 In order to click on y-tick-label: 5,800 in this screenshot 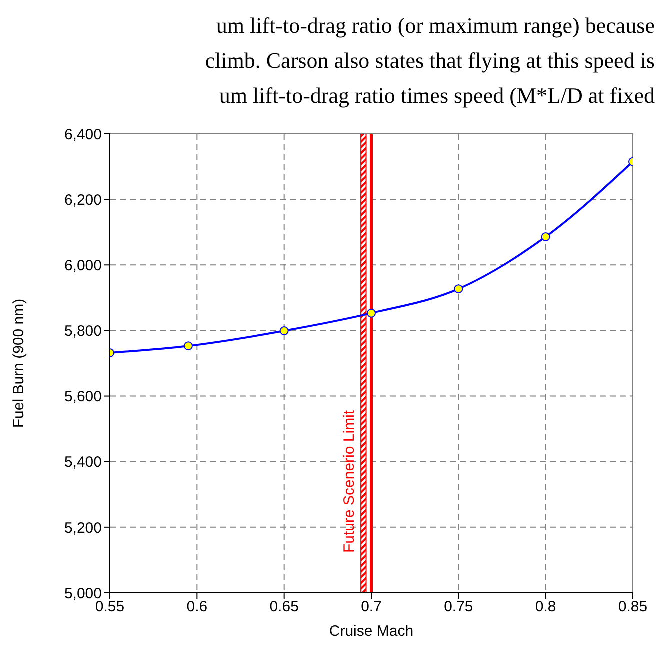, I will do `click(83, 331)`.